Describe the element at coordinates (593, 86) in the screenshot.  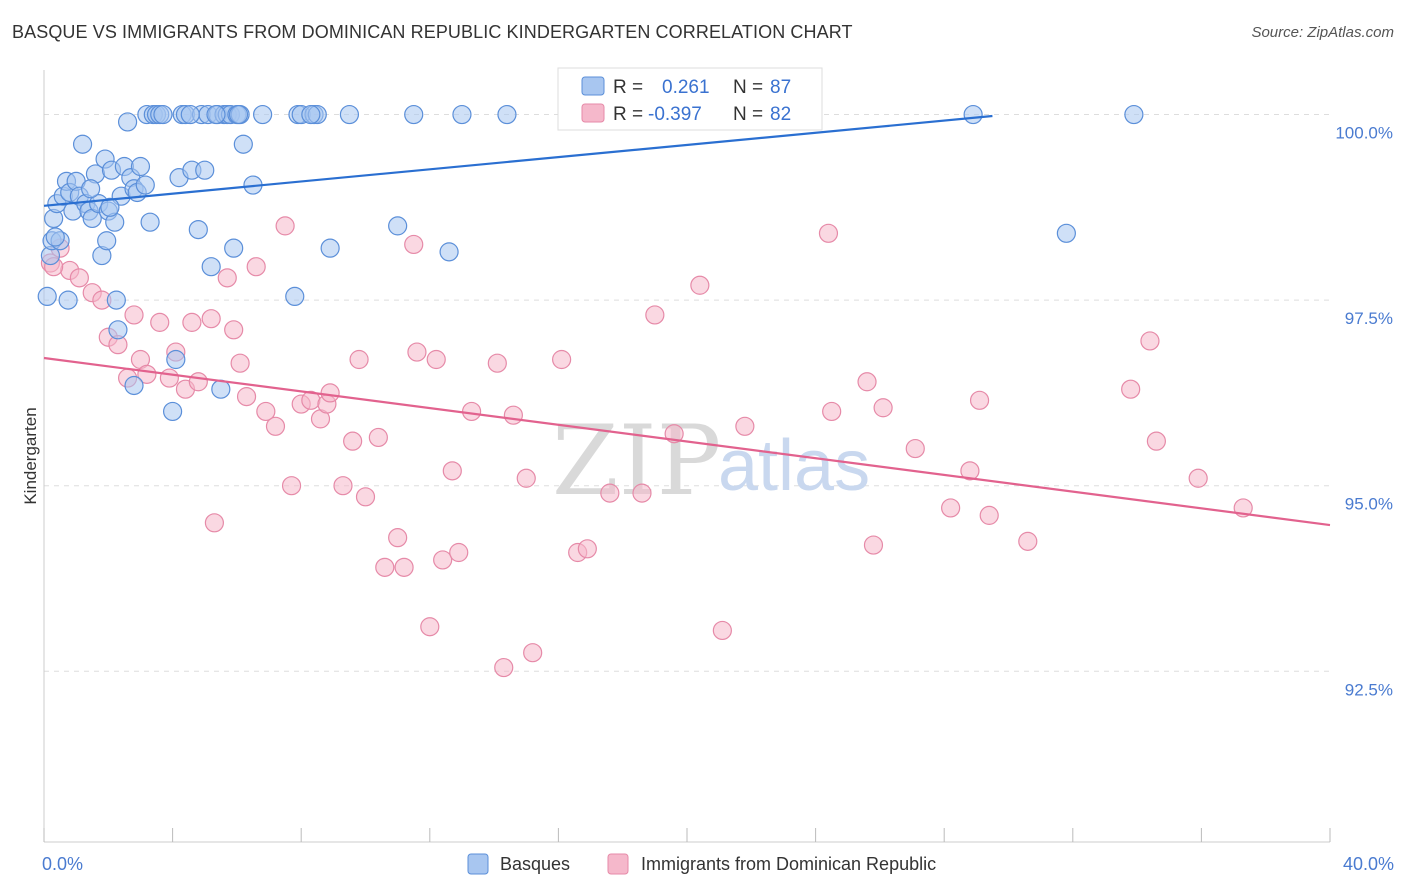
I see `legend-swatch-basques` at that location.